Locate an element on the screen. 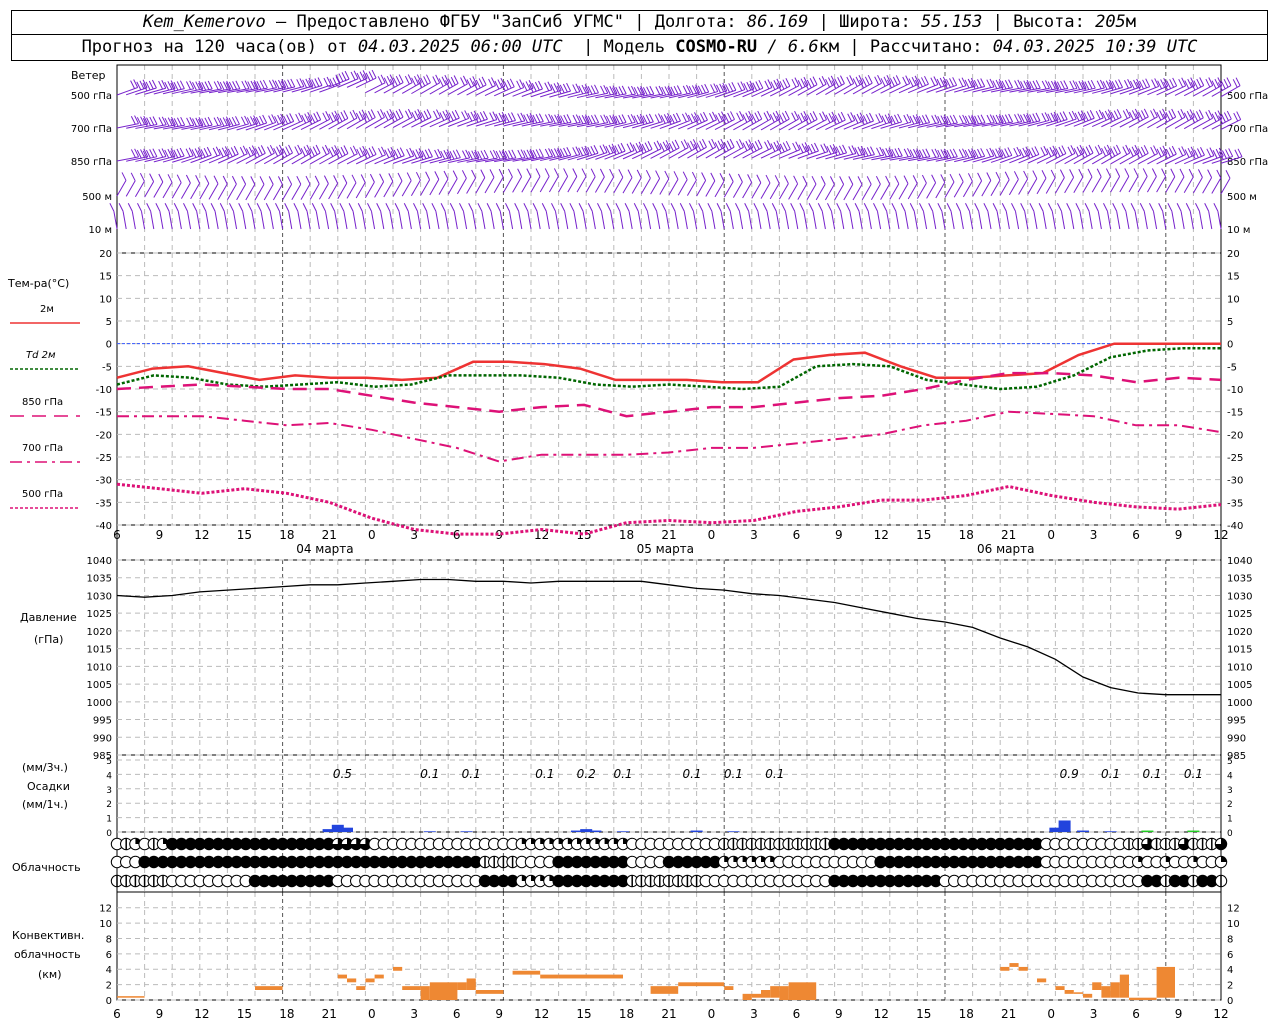 The image size is (1280, 1024). temp-series-line is located at coordinates (669, 509).